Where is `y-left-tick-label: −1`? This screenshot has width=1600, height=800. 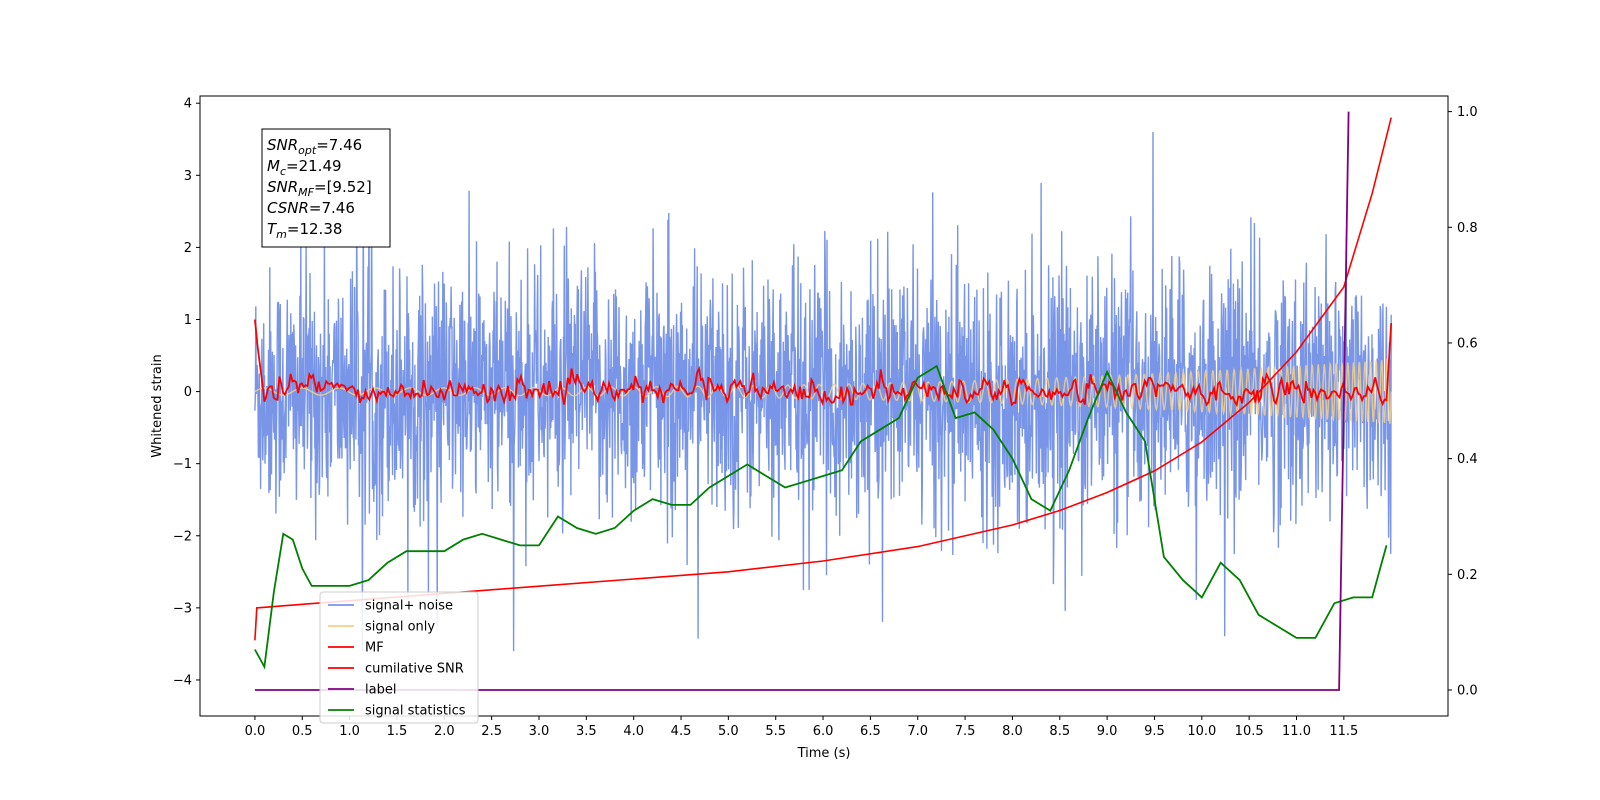
y-left-tick-label: −1 is located at coordinates (182, 464).